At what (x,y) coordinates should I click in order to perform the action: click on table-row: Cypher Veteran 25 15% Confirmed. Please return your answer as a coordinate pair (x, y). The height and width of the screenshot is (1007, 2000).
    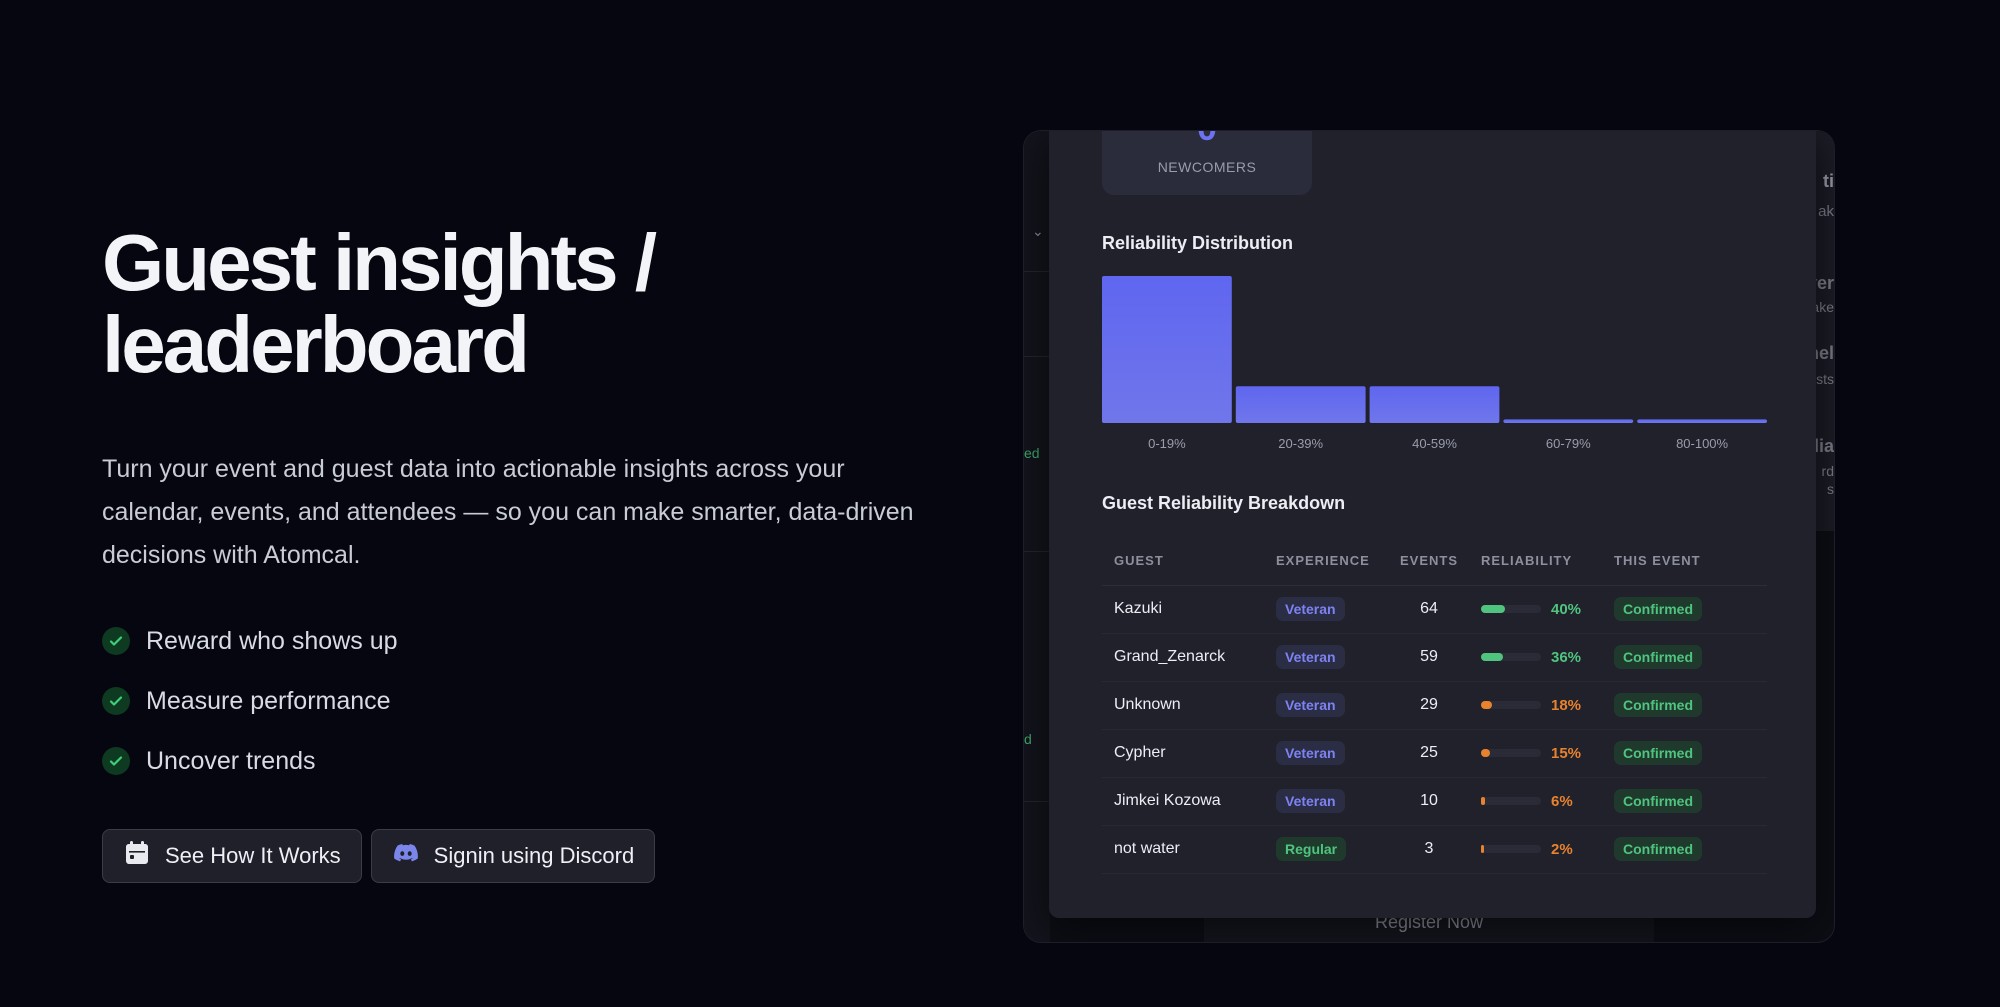
    Looking at the image, I should click on (1434, 753).